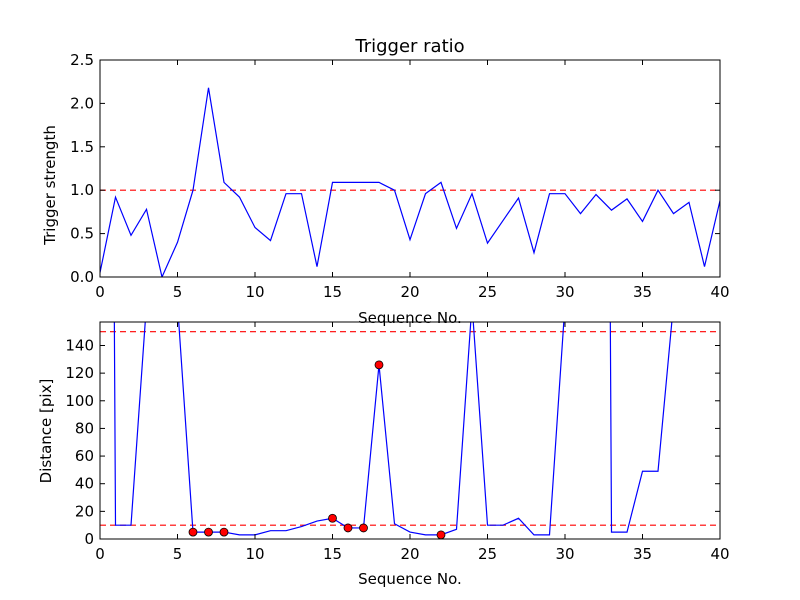 This screenshot has height=600, width=800. What do you see at coordinates (84, 428) in the screenshot?
I see `y-tick-label: 80` at bounding box center [84, 428].